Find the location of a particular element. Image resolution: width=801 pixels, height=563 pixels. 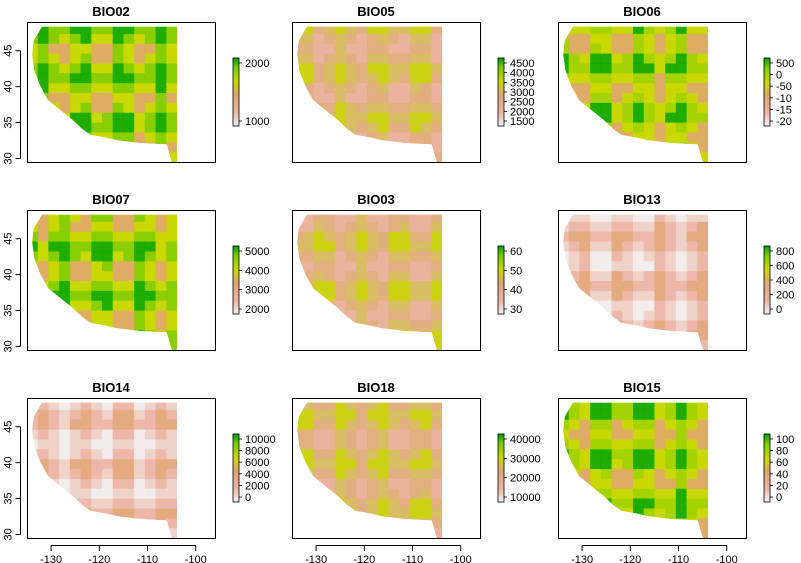

x-tick-label: -100 is located at coordinates (461, 558).